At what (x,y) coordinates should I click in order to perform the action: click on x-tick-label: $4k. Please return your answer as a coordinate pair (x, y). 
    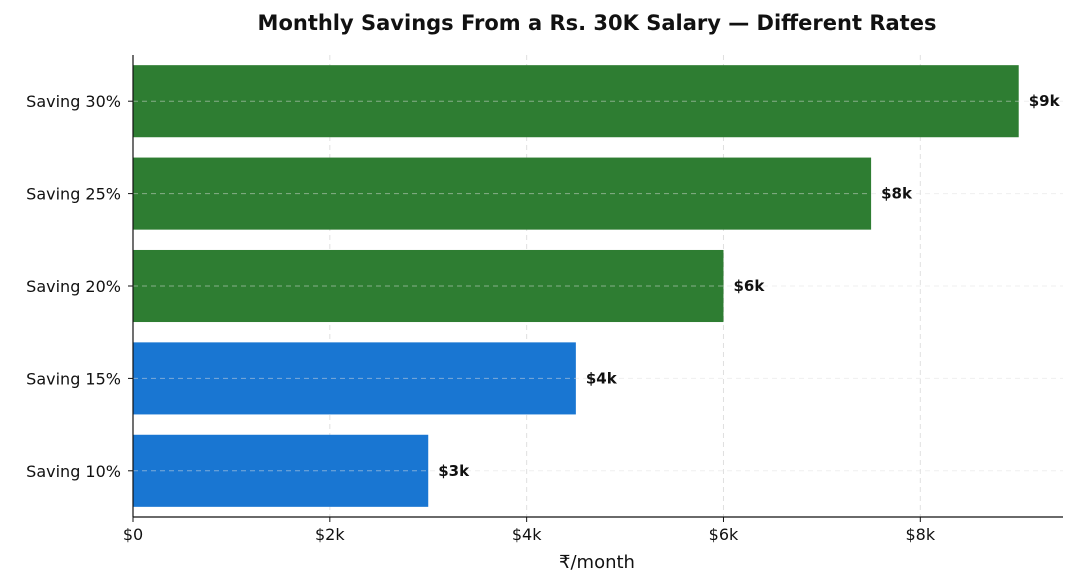
    Looking at the image, I should click on (527, 534).